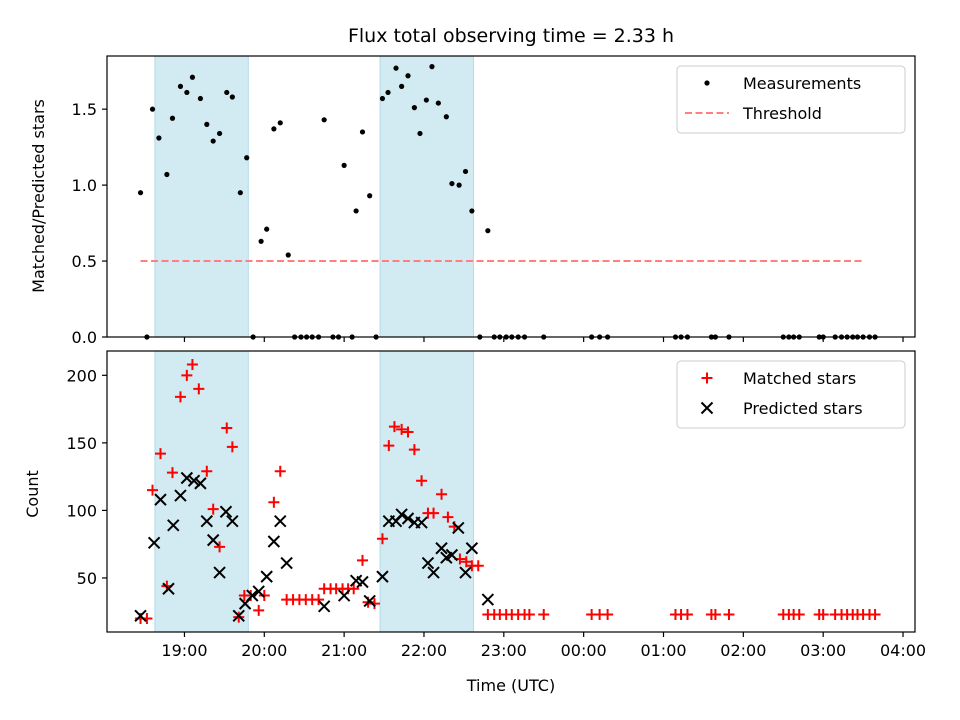  I want to click on bottom-x-tick-label: 02:00, so click(743, 650).